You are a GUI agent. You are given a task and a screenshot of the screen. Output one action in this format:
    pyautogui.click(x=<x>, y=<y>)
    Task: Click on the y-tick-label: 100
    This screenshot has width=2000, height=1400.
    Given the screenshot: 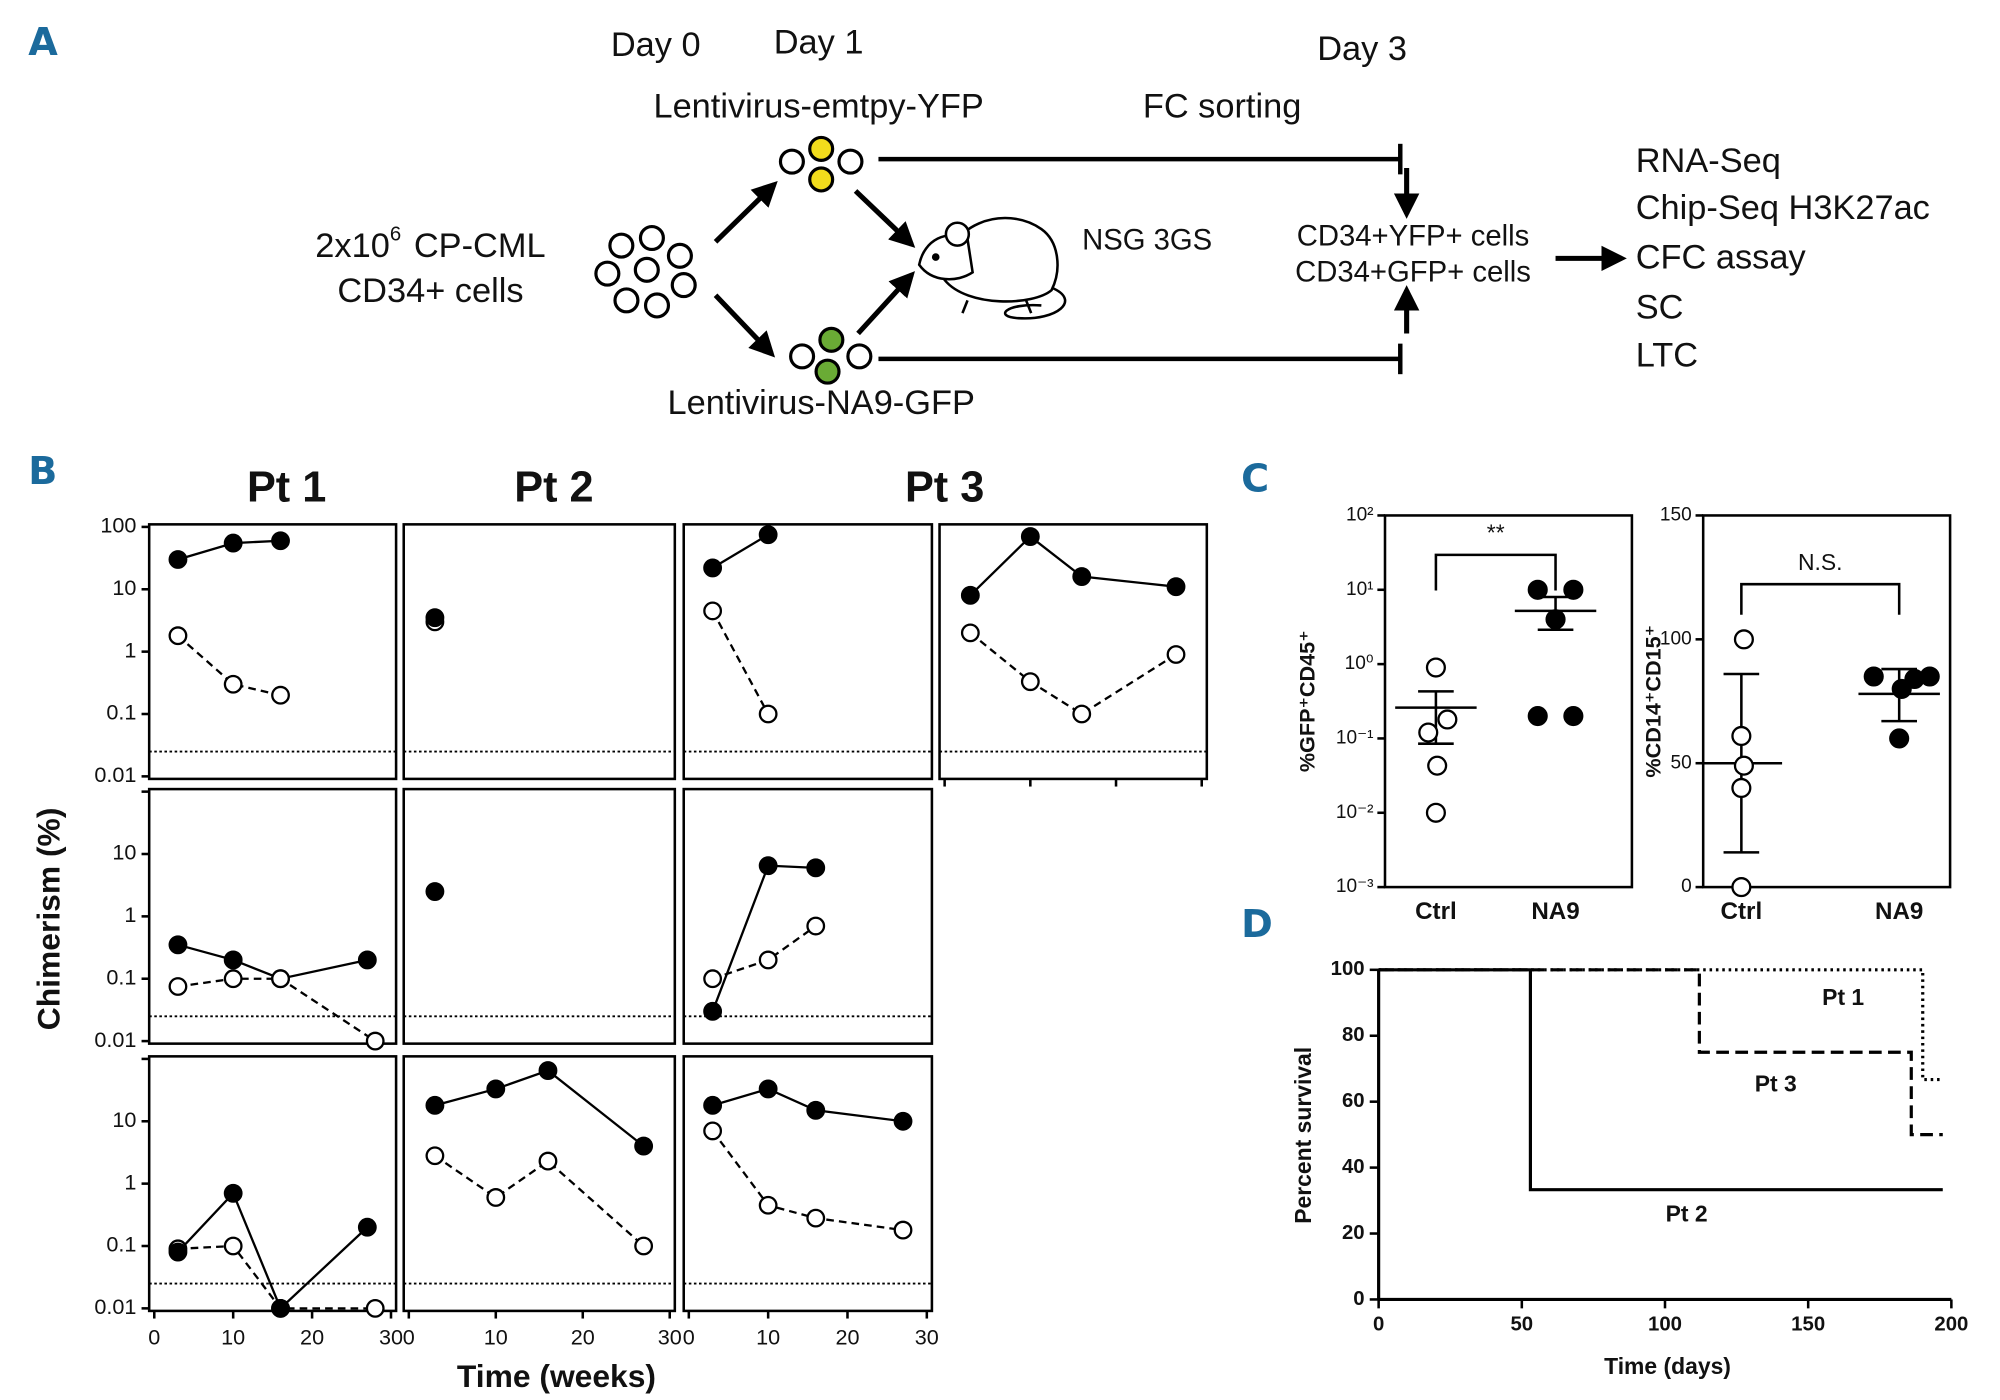 What is the action you would take?
    pyautogui.click(x=1676, y=638)
    